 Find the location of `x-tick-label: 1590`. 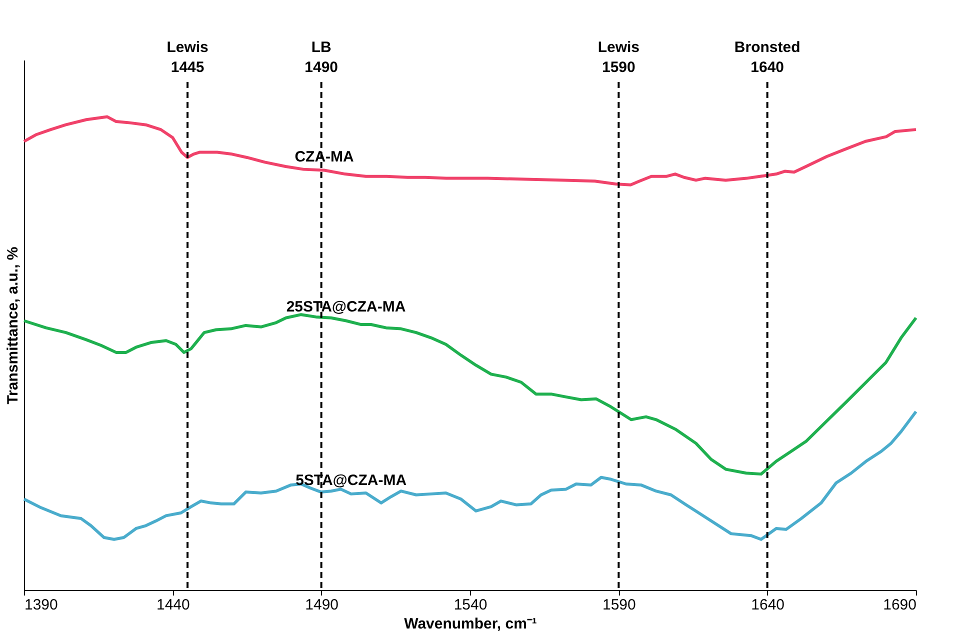

x-tick-label: 1590 is located at coordinates (619, 605).